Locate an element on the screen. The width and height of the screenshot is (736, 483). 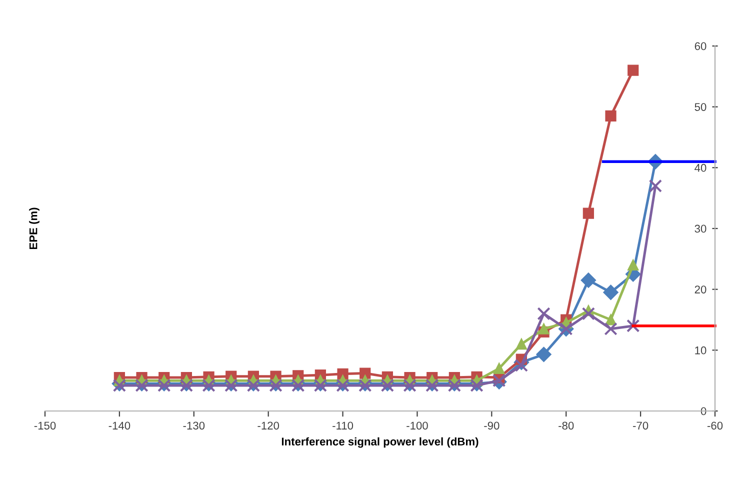
x-tick-label: -100 is located at coordinates (417, 426).